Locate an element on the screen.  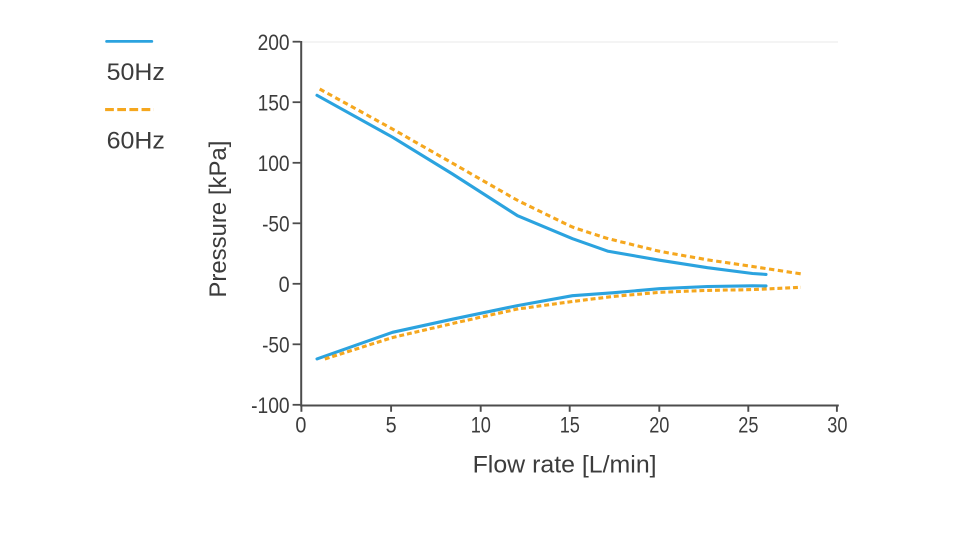
svg-text: 100 is located at coordinates (274, 163).